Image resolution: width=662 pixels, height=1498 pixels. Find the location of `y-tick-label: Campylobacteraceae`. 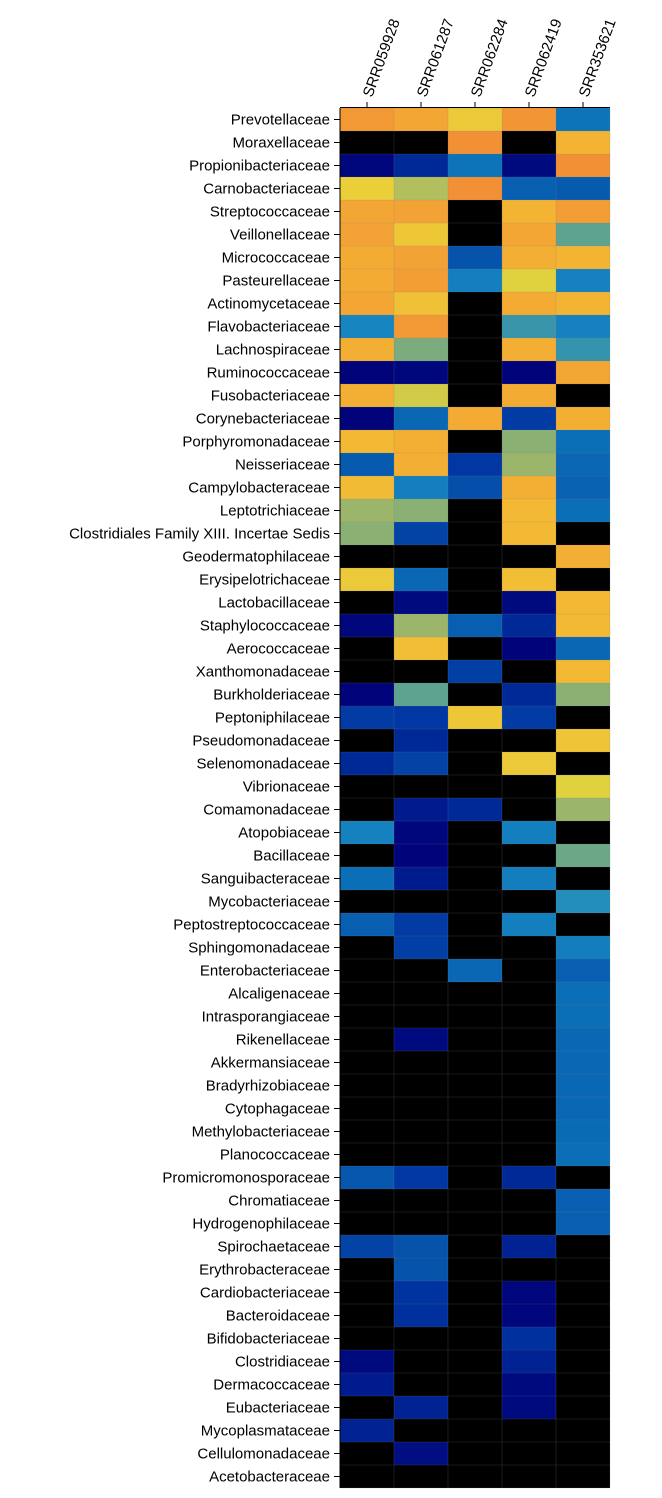

y-tick-label: Campylobacteraceae is located at coordinates (259, 488).